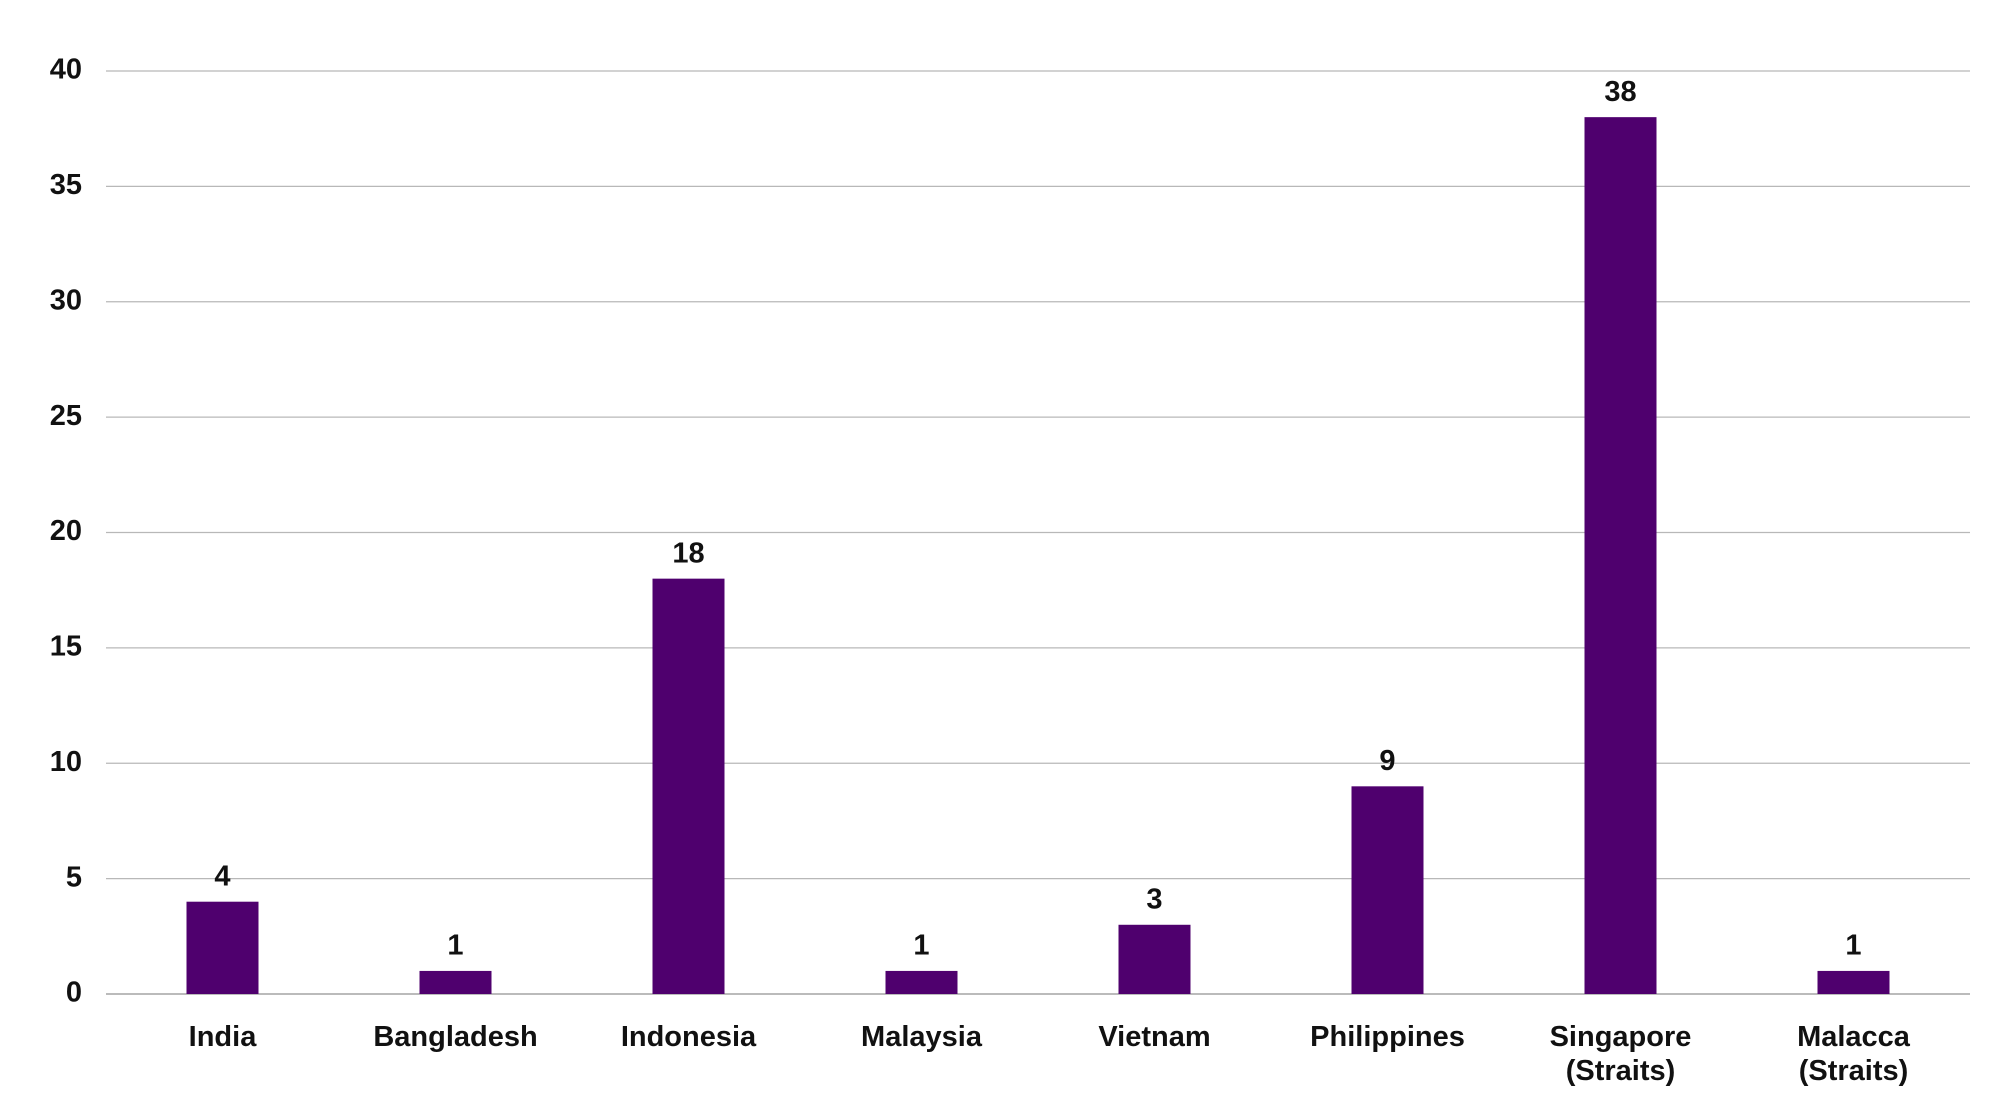 Image resolution: width=2000 pixels, height=1104 pixels. What do you see at coordinates (1387, 761) in the screenshot?
I see `data-label: 9` at bounding box center [1387, 761].